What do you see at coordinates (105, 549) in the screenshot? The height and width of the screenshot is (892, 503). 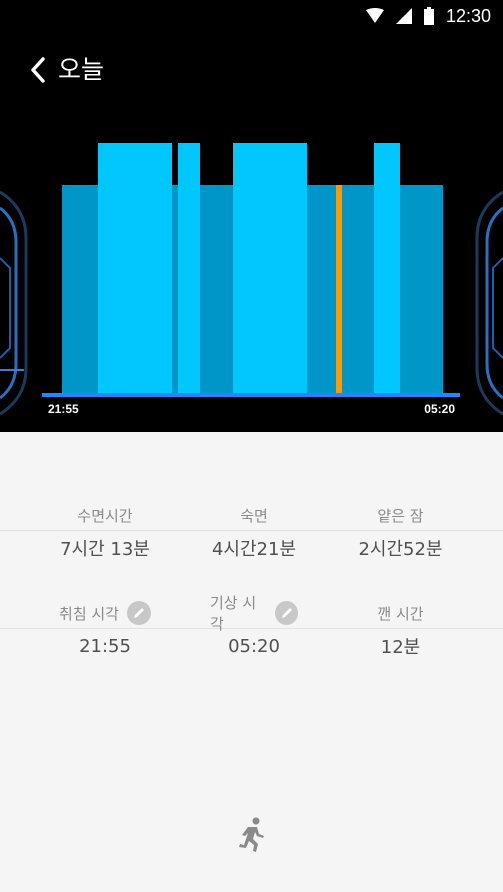 I see `sleep-time-value: 7시간 13분` at bounding box center [105, 549].